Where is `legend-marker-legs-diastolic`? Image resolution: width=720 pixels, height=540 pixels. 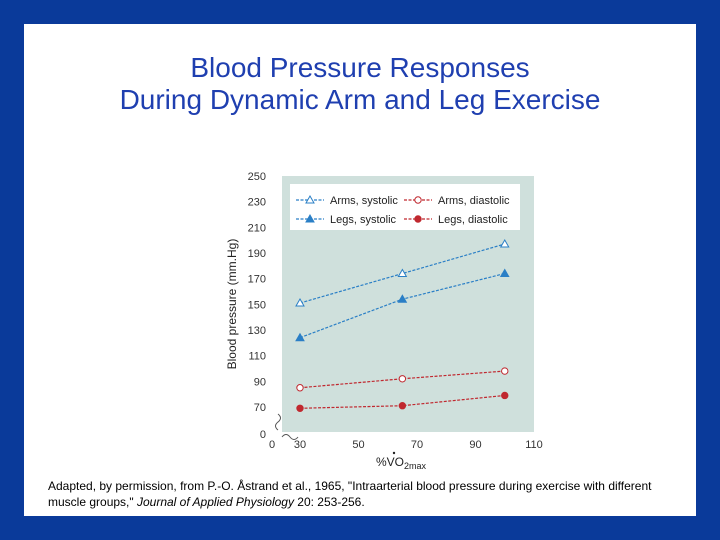 legend-marker-legs-diastolic is located at coordinates (418, 219).